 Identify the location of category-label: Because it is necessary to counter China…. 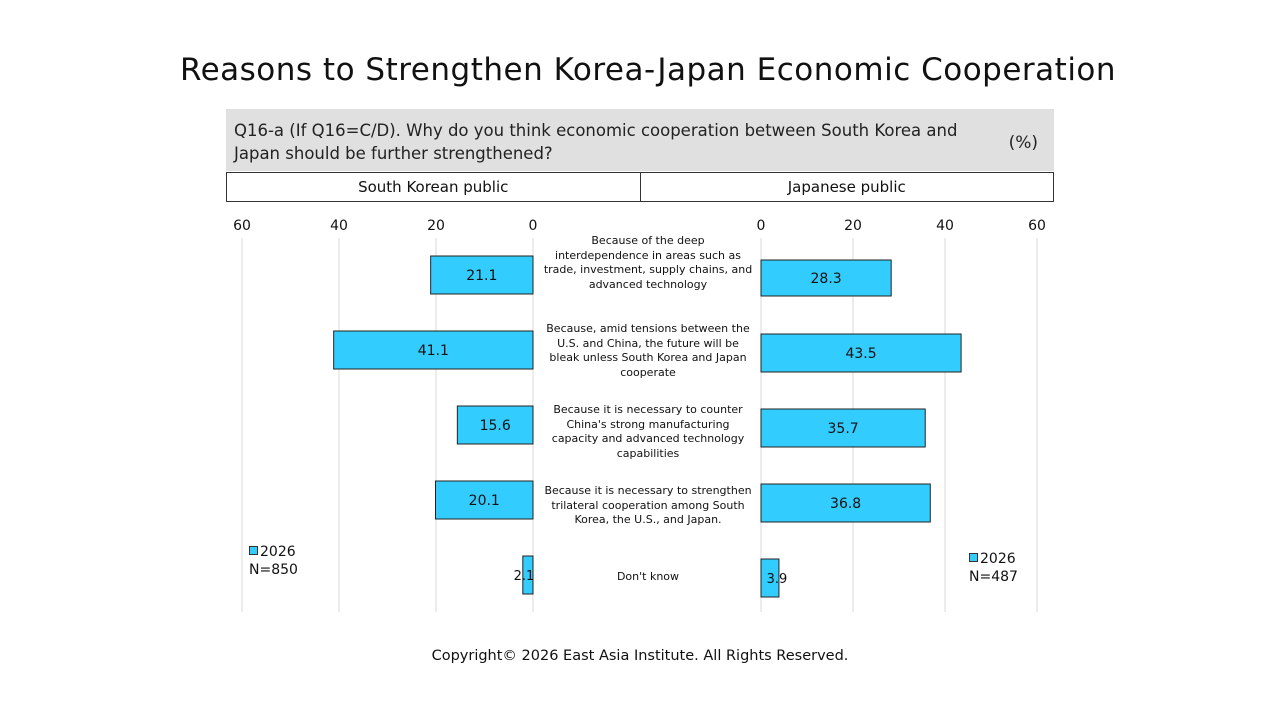
(648, 431).